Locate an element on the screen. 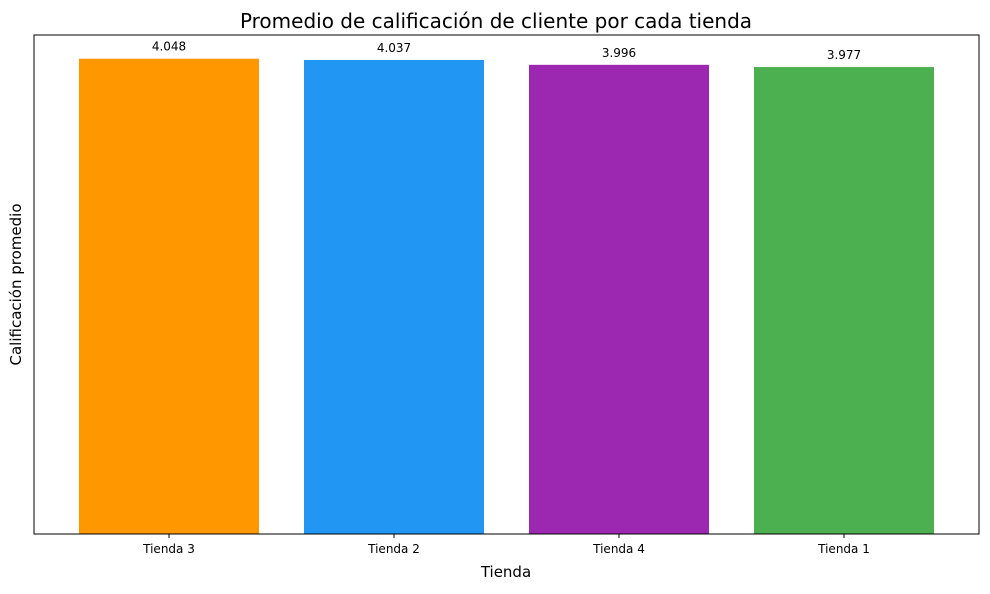  value-label: 4.037 is located at coordinates (394, 48).